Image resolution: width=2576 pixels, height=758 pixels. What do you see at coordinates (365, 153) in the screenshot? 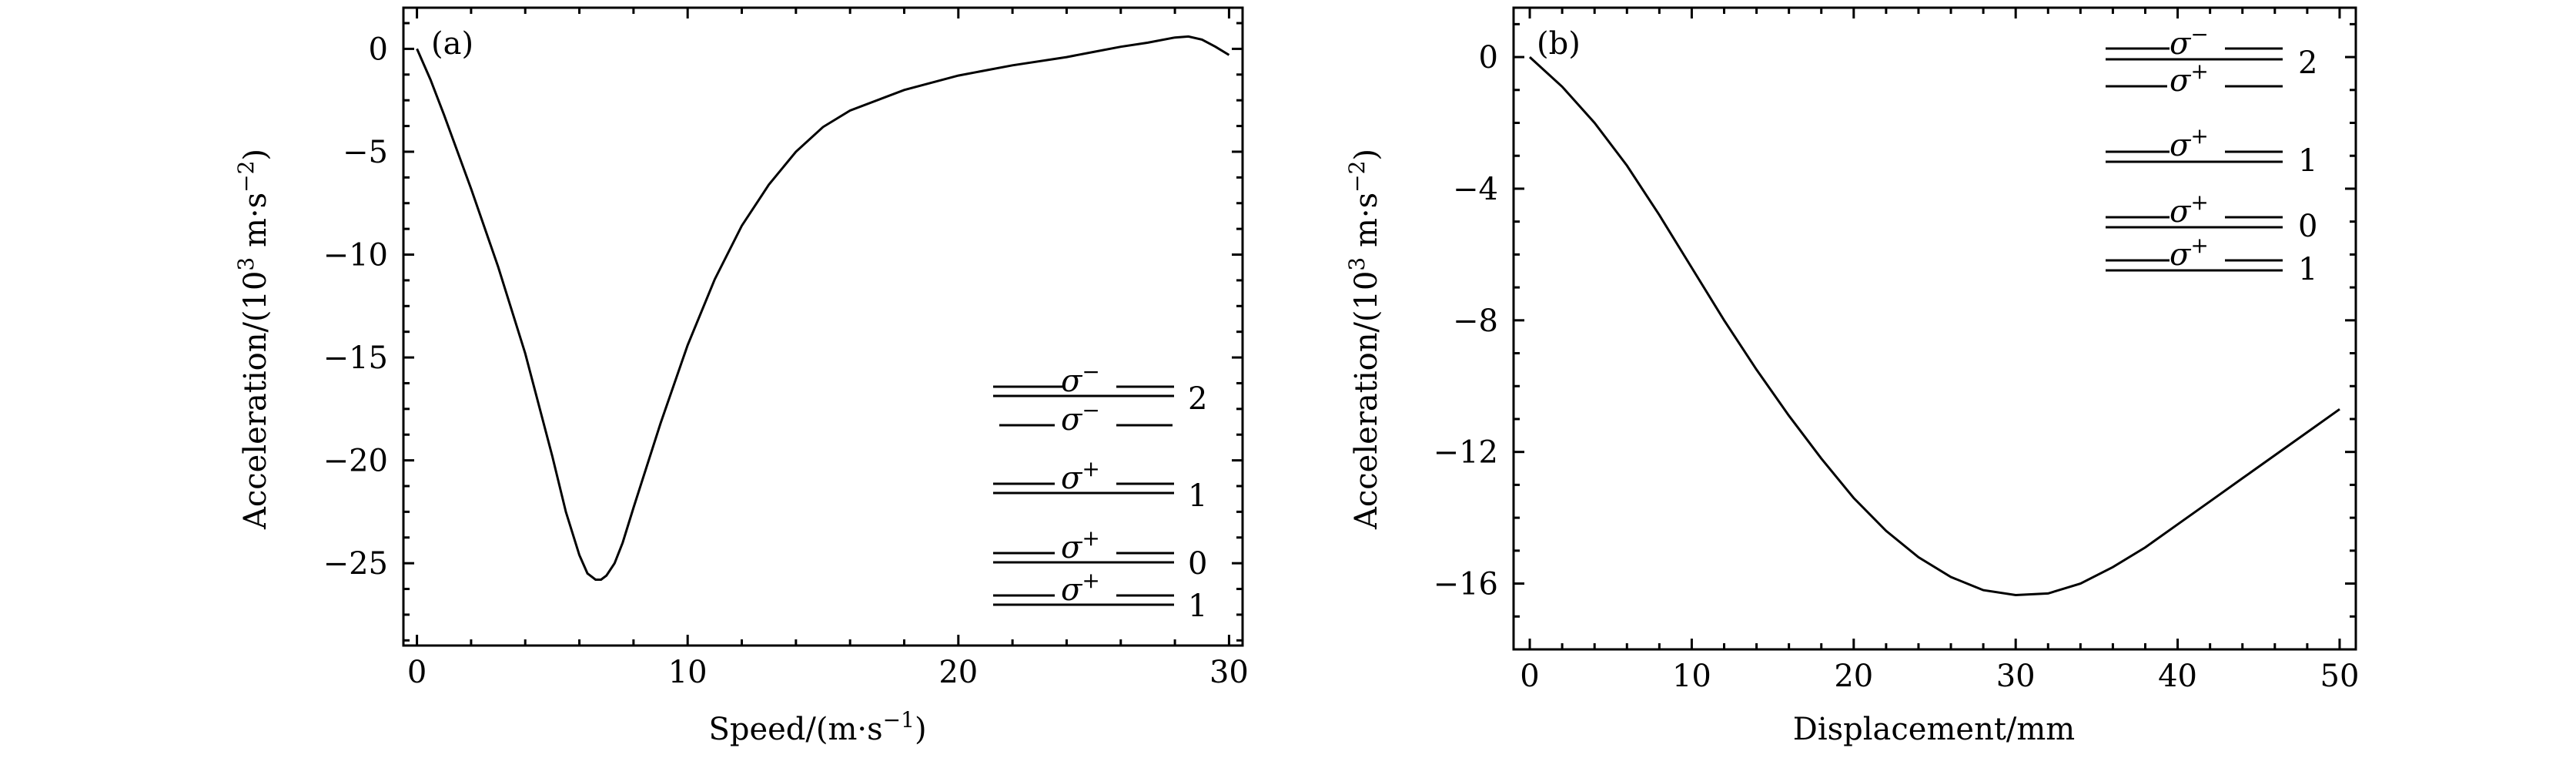
I see `y-tick-label: −5` at bounding box center [365, 153].